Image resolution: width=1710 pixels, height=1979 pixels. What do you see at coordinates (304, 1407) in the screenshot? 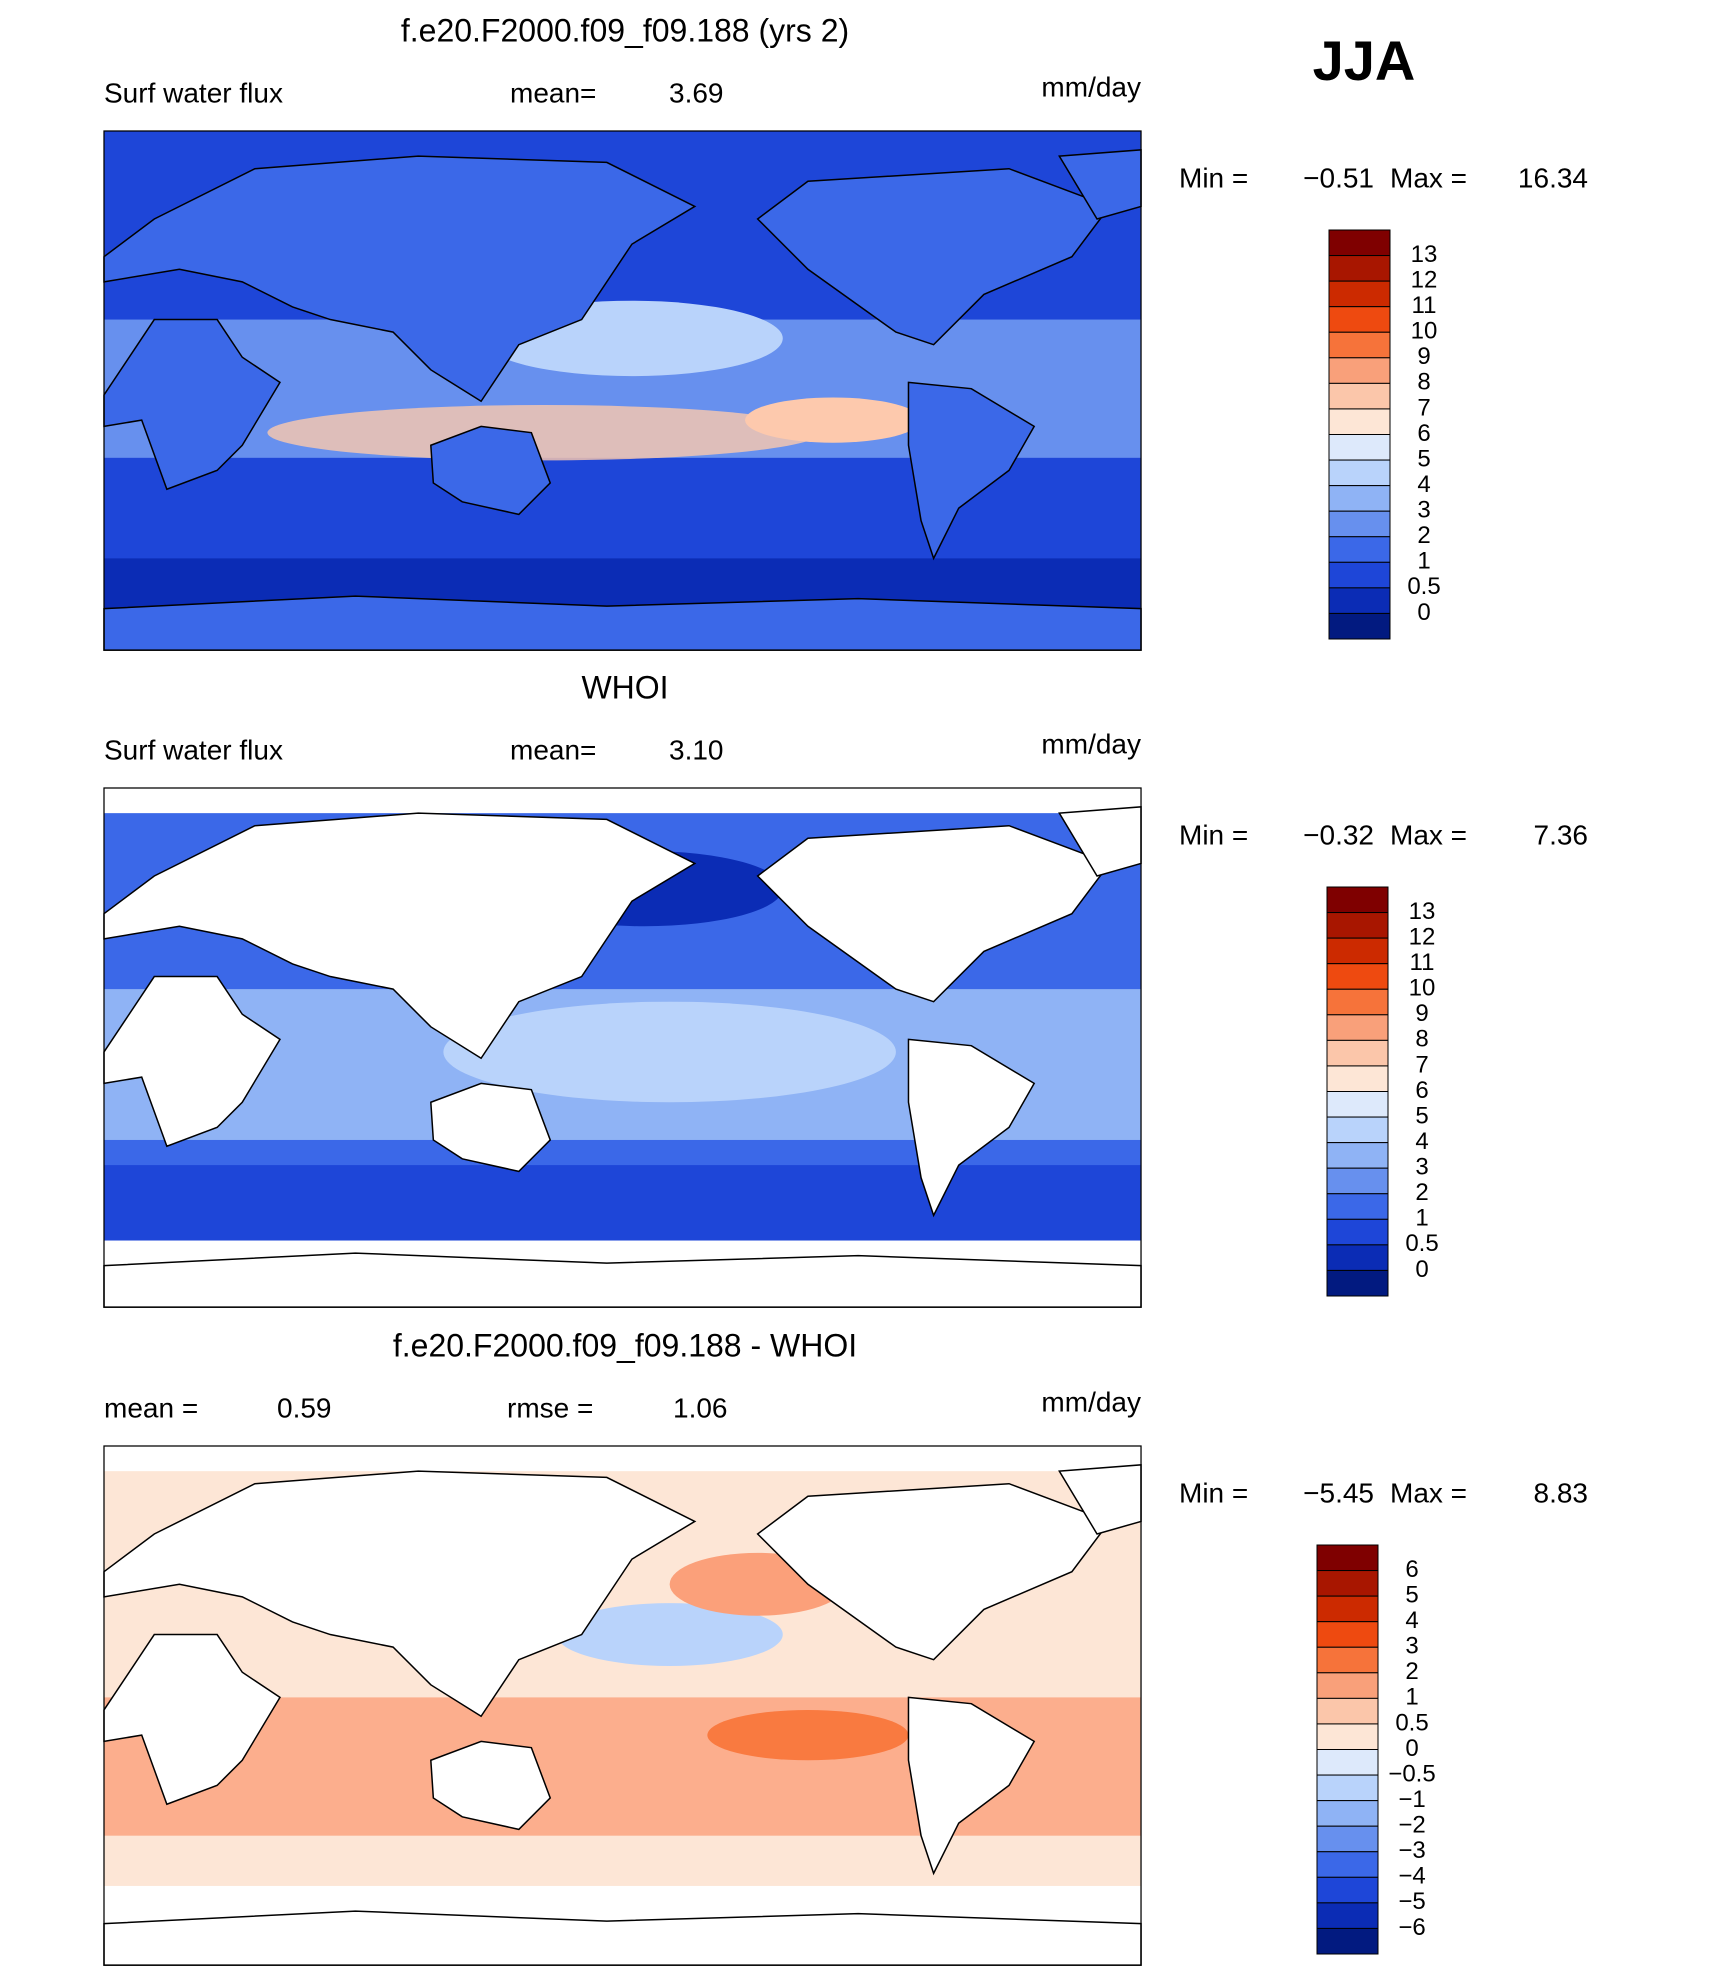
I see `stat-value: 0.59` at bounding box center [304, 1407].